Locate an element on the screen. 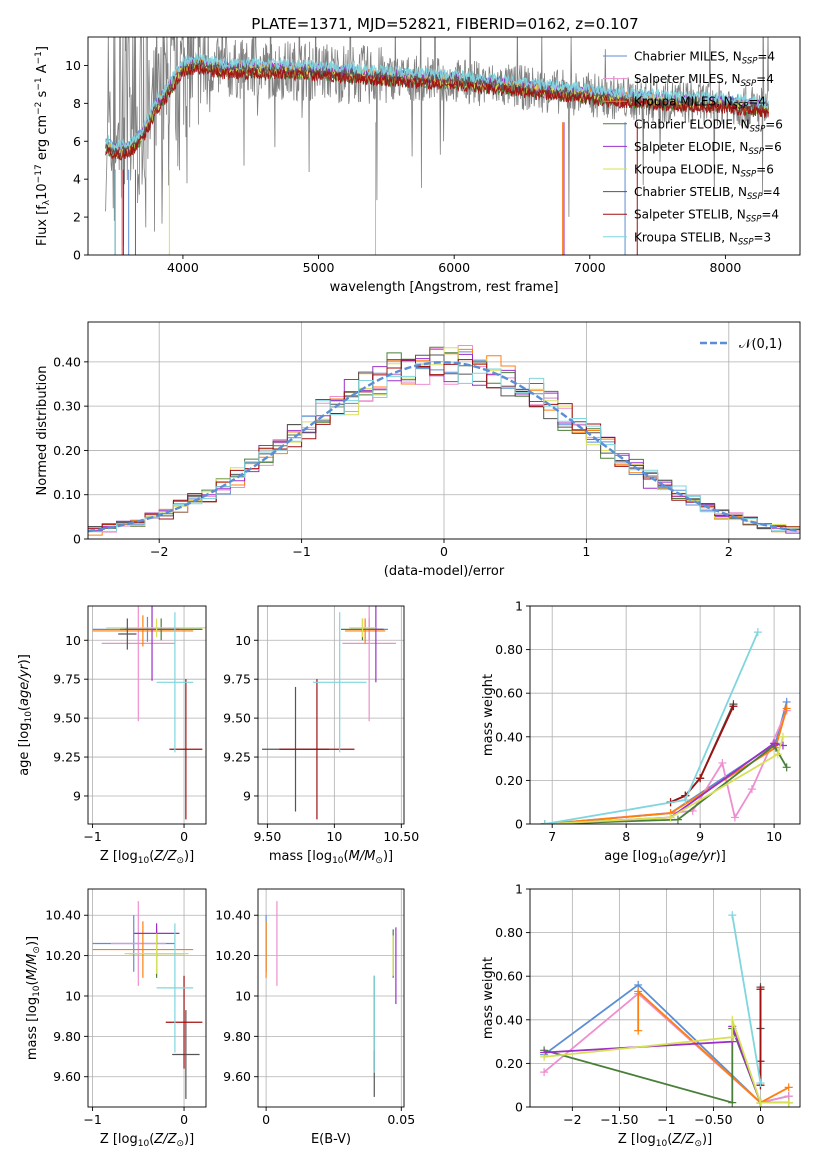 The height and width of the screenshot is (1170, 819). y-tick-label: 0.10 is located at coordinates (67, 494).